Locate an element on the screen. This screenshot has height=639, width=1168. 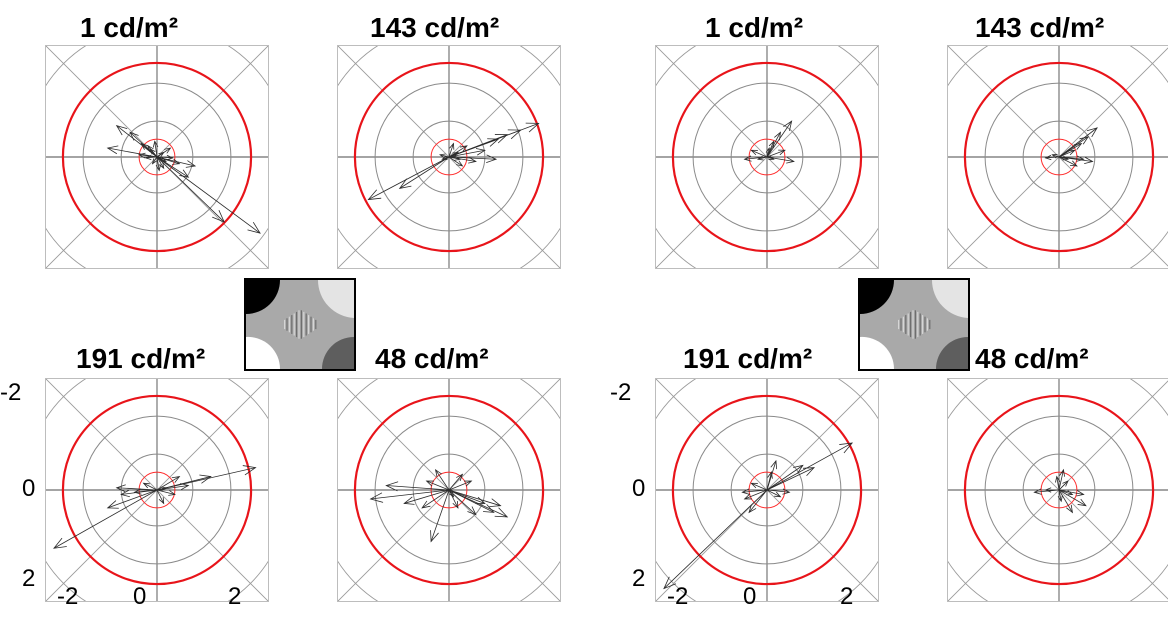
grating-stimulus-icon is located at coordinates (300, 324).